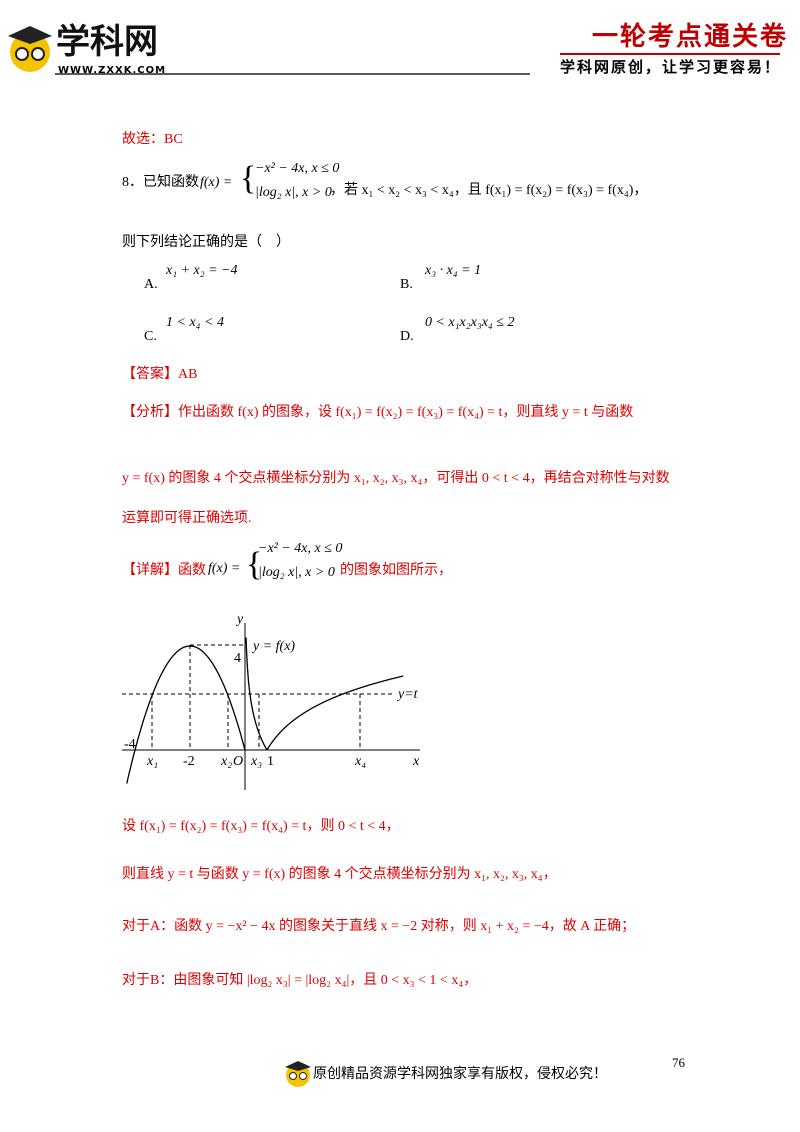 The height and width of the screenshot is (1132, 800). What do you see at coordinates (160, 182) in the screenshot?
I see `question-stem: 8．已知函数` at bounding box center [160, 182].